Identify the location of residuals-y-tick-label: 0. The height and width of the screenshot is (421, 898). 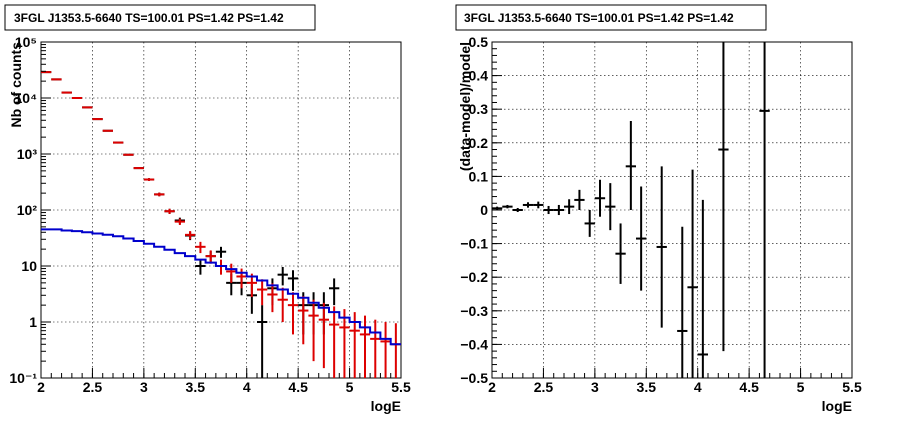
(484, 210).